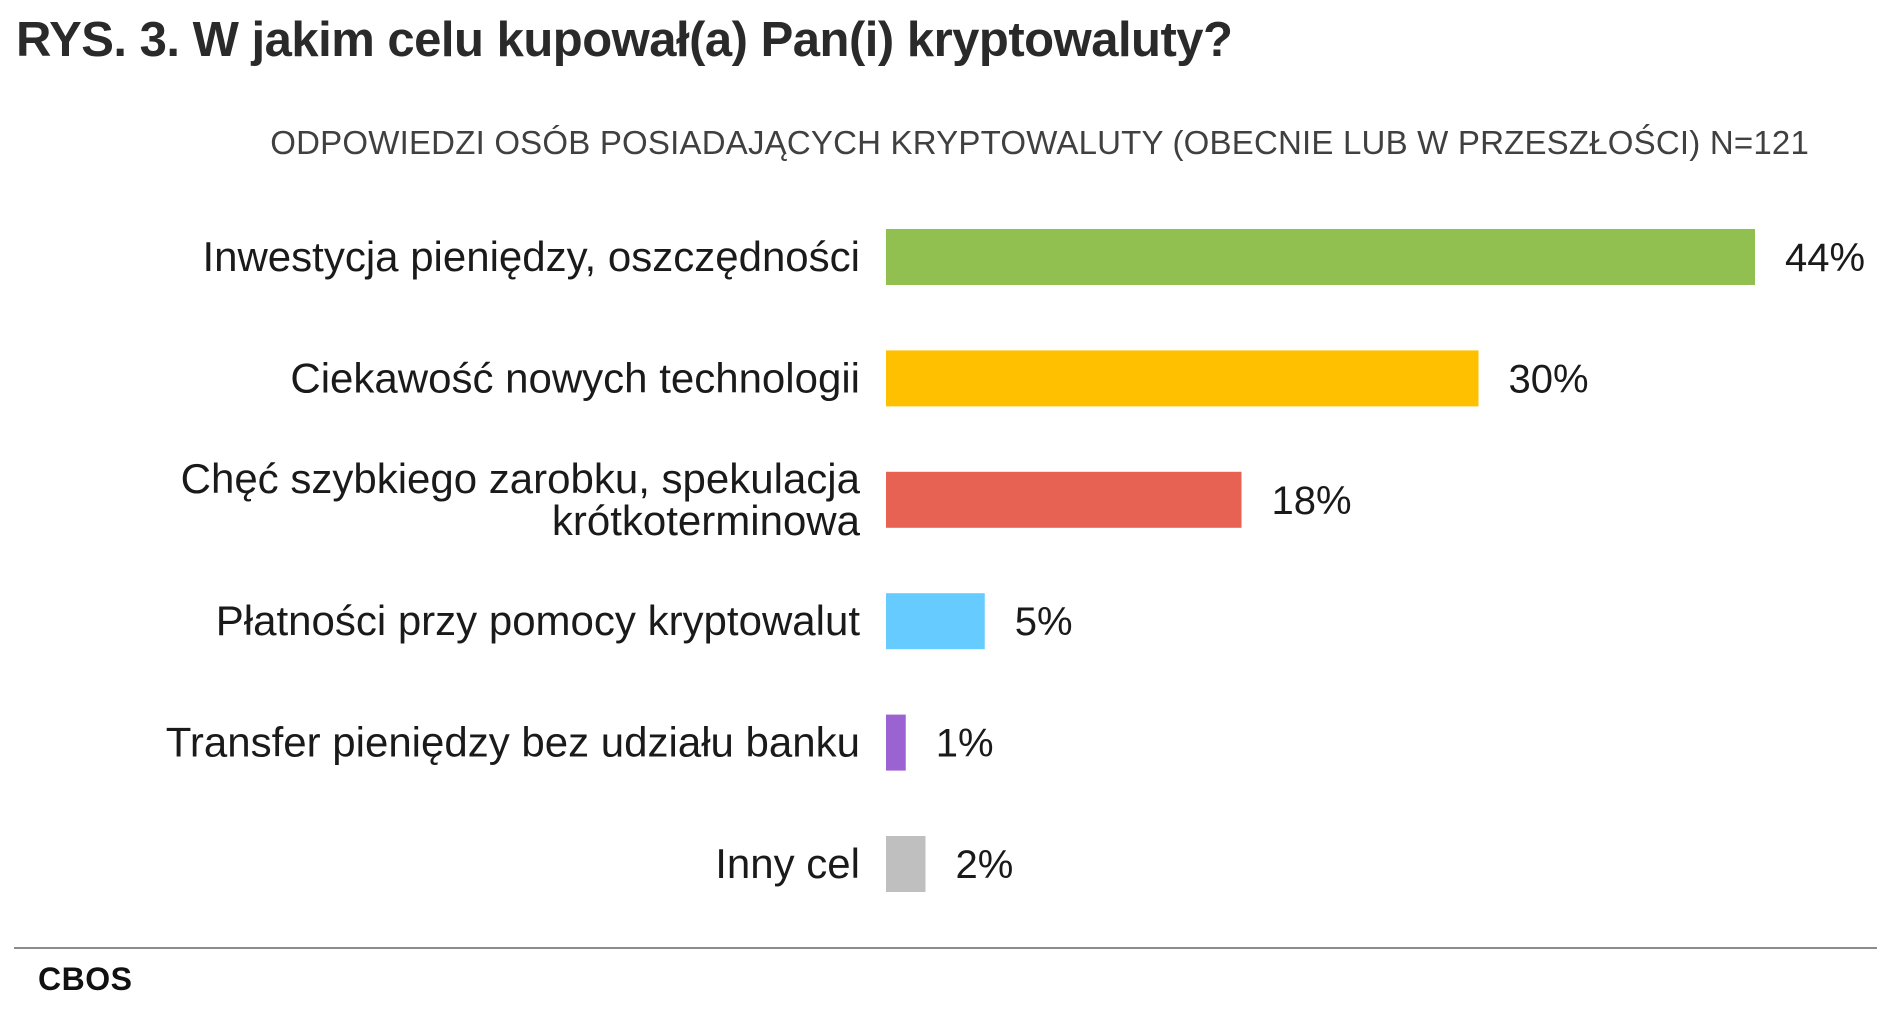 Image resolution: width=1891 pixels, height=1012 pixels. I want to click on value-label-0: 44%, so click(1825, 258).